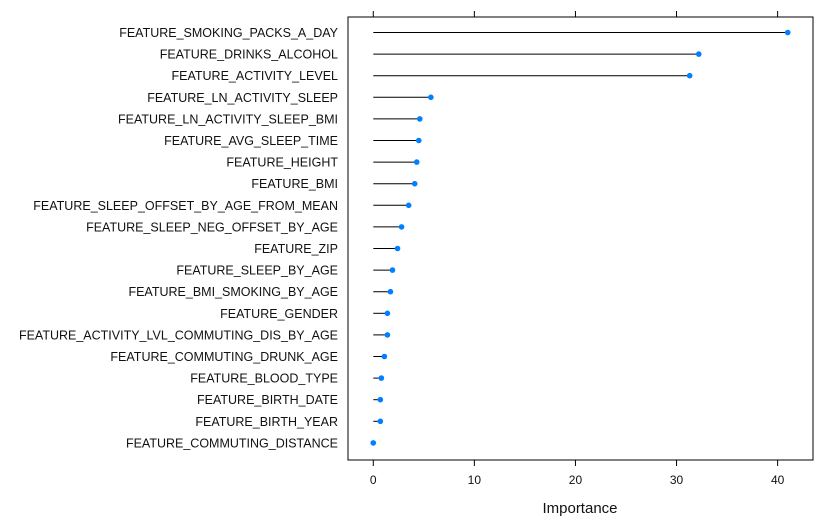 The image size is (839, 521). I want to click on category-label-2: FEATURE_ACTIVITY_LEVEL, so click(255, 76).